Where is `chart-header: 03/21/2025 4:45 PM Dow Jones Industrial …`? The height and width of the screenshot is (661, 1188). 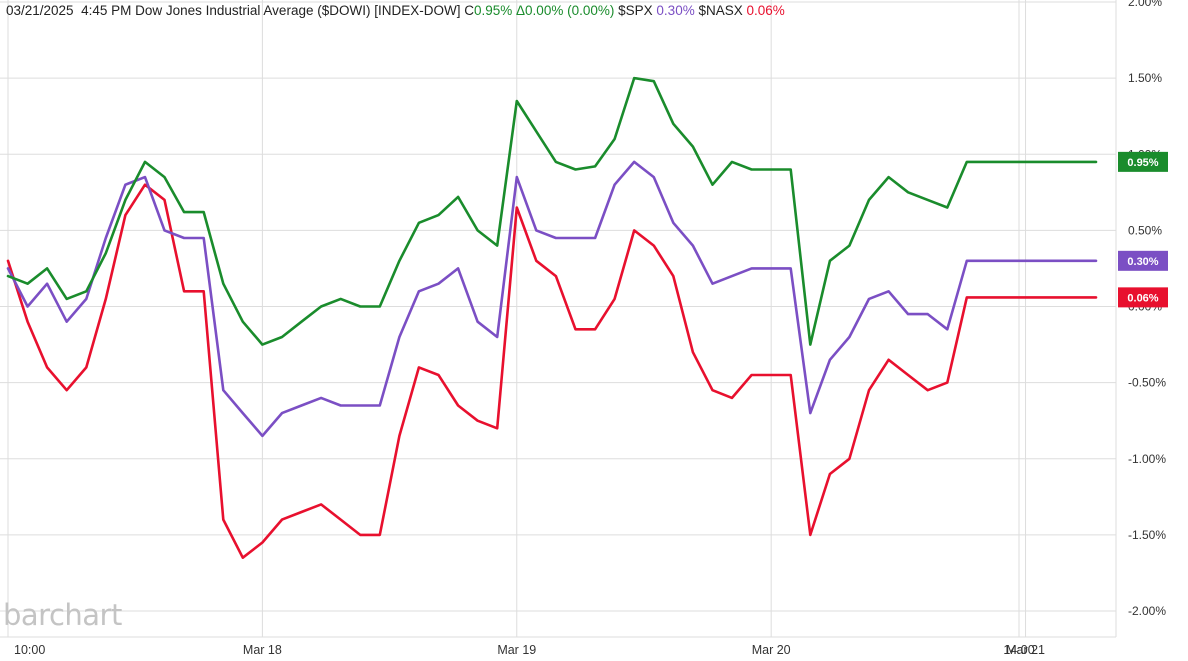 chart-header: 03/21/2025 4:45 PM Dow Jones Industrial … is located at coordinates (395, 10).